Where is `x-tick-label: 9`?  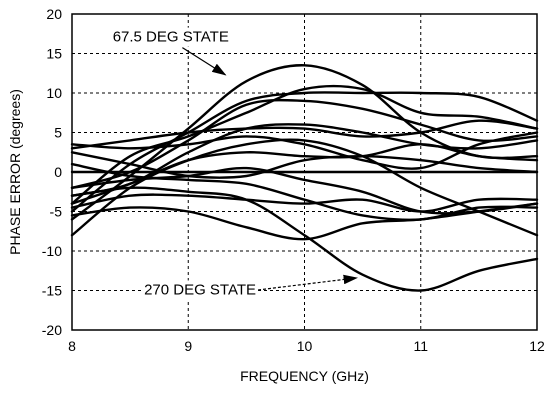
x-tick-label: 9 is located at coordinates (188, 346).